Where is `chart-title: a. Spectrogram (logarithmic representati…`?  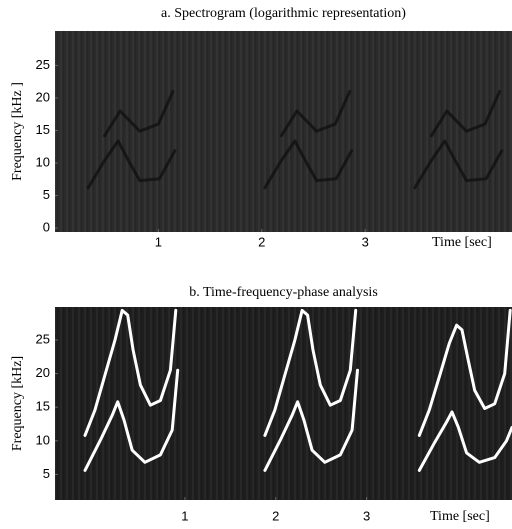 chart-title: a. Spectrogram (logarithmic representati… is located at coordinates (283, 13).